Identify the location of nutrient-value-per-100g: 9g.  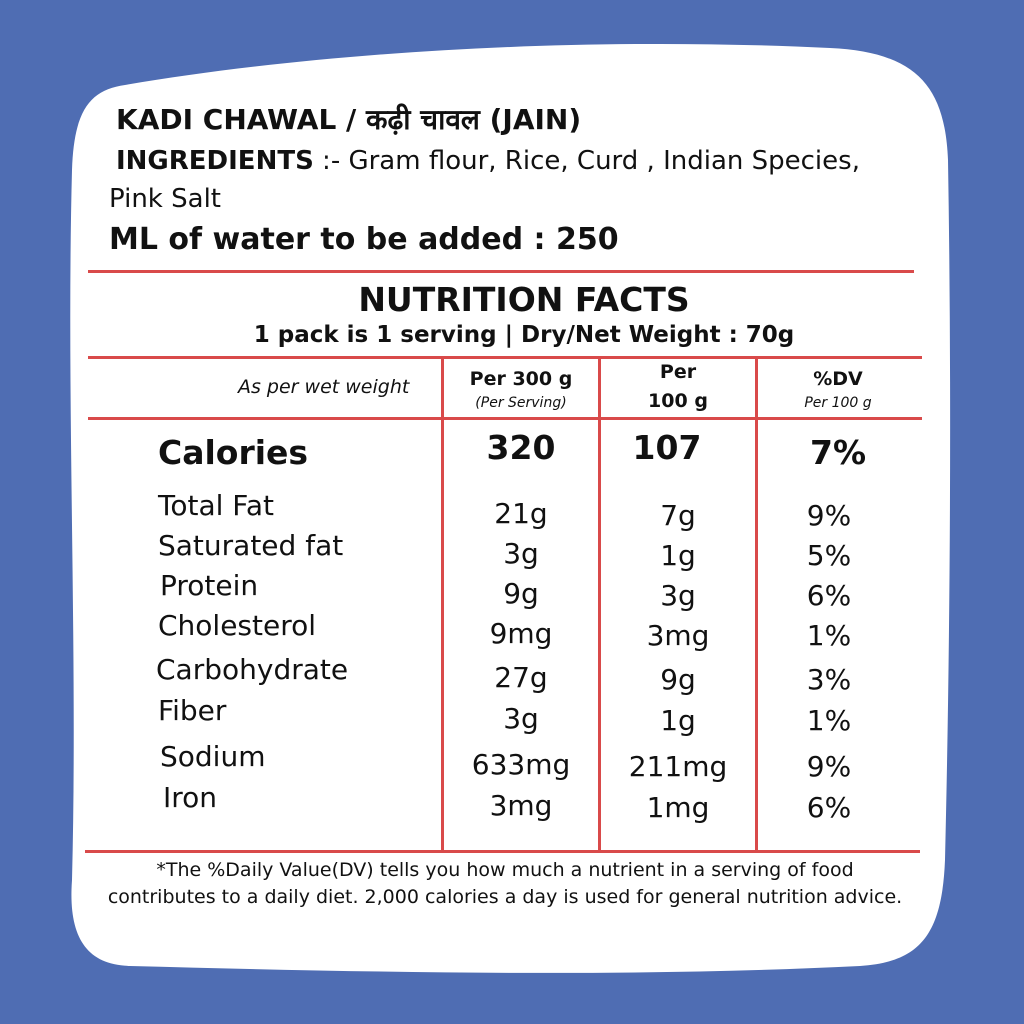
(678, 679).